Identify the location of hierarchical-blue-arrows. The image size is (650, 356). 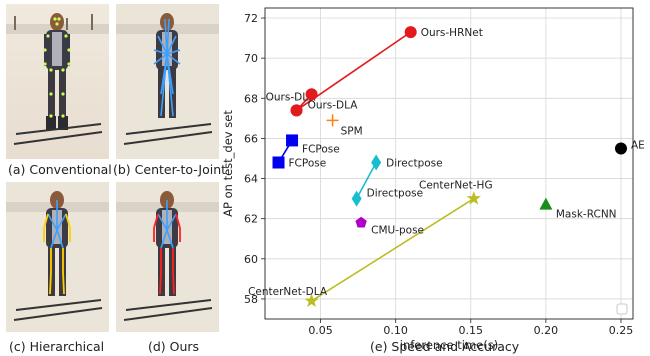
(57, 224).